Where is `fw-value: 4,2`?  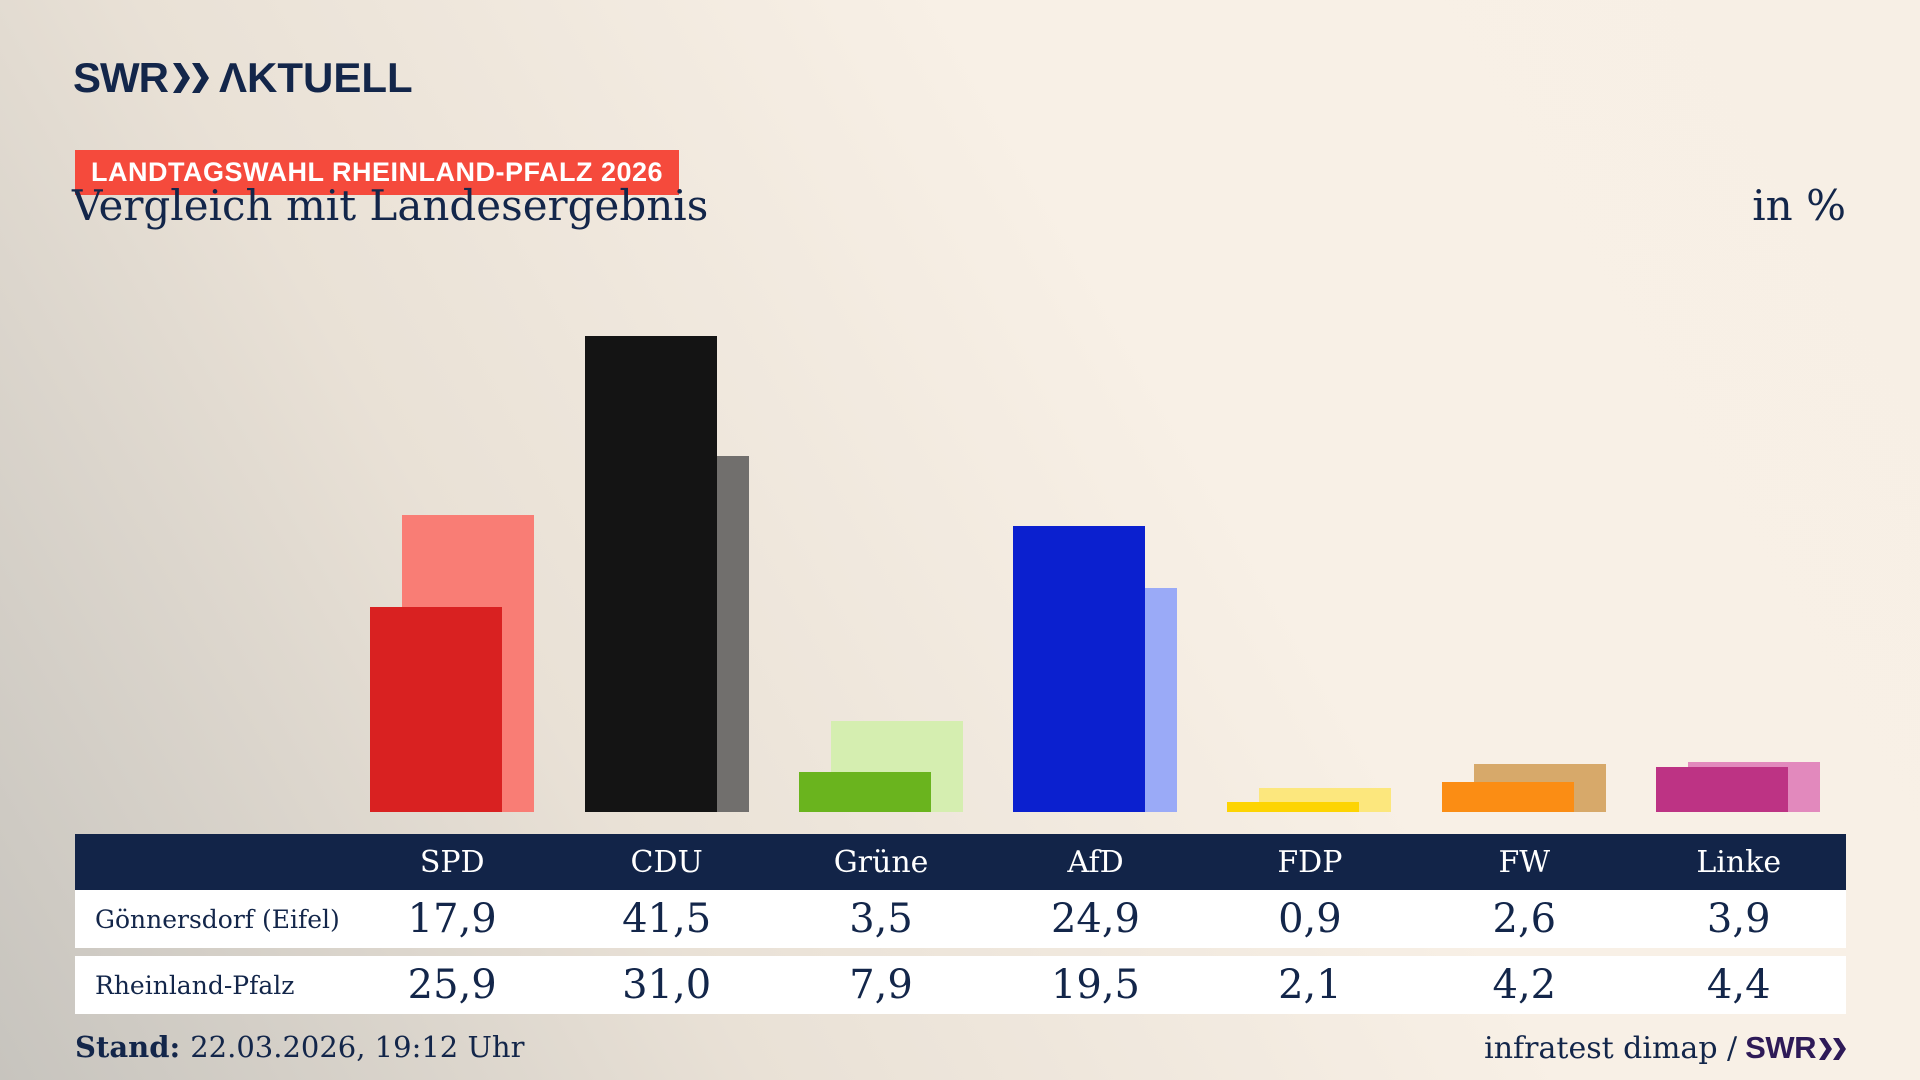
fw-value: 4,2 is located at coordinates (1524, 985).